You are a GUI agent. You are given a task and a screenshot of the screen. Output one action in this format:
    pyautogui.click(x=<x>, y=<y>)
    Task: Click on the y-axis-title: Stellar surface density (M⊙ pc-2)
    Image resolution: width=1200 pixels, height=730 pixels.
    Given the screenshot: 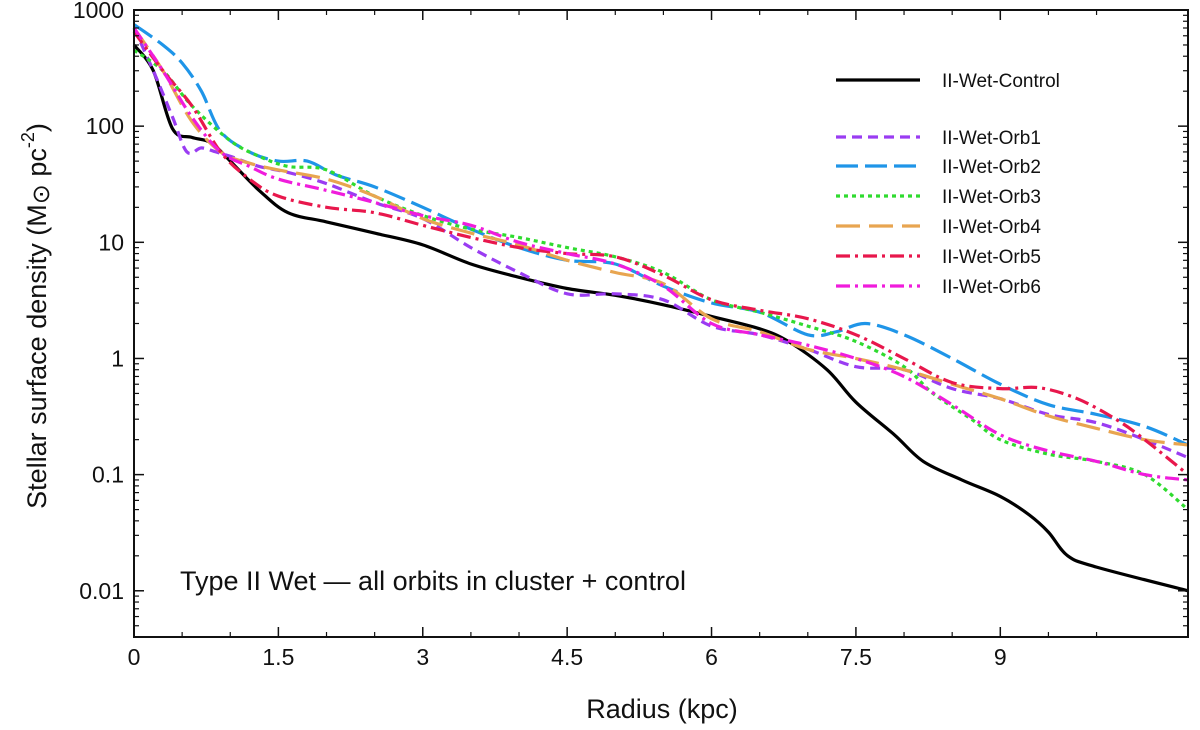 What is the action you would take?
    pyautogui.click(x=36, y=316)
    